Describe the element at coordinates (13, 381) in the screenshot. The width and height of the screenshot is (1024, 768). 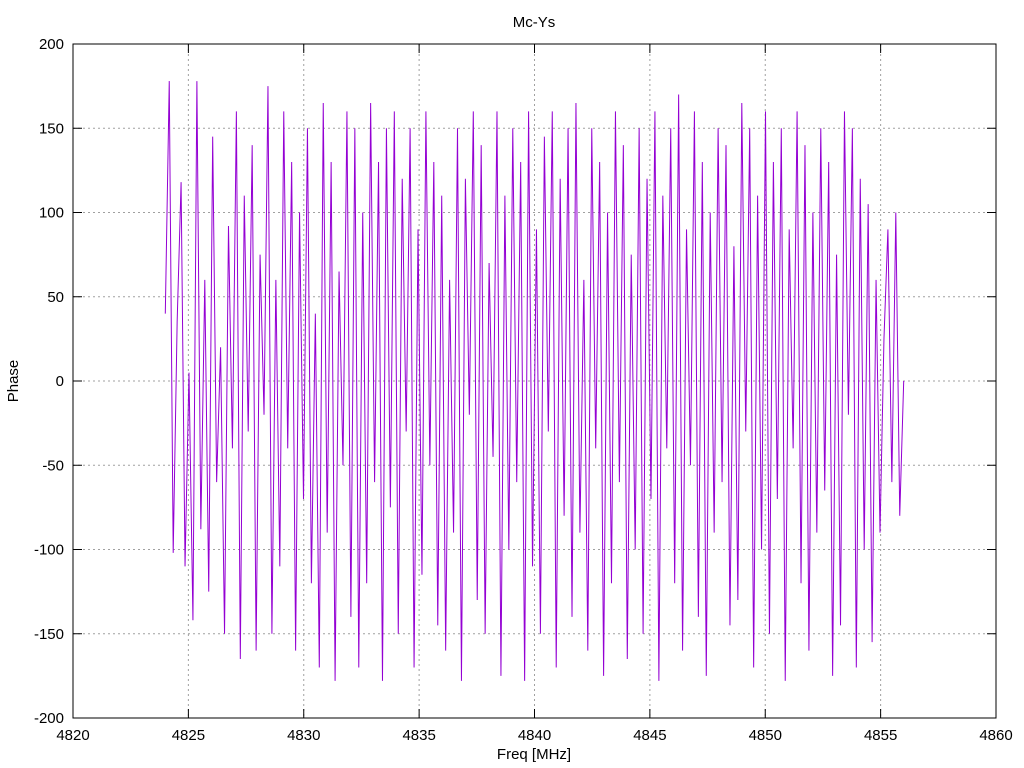
I see `y-axis-label: Phase` at that location.